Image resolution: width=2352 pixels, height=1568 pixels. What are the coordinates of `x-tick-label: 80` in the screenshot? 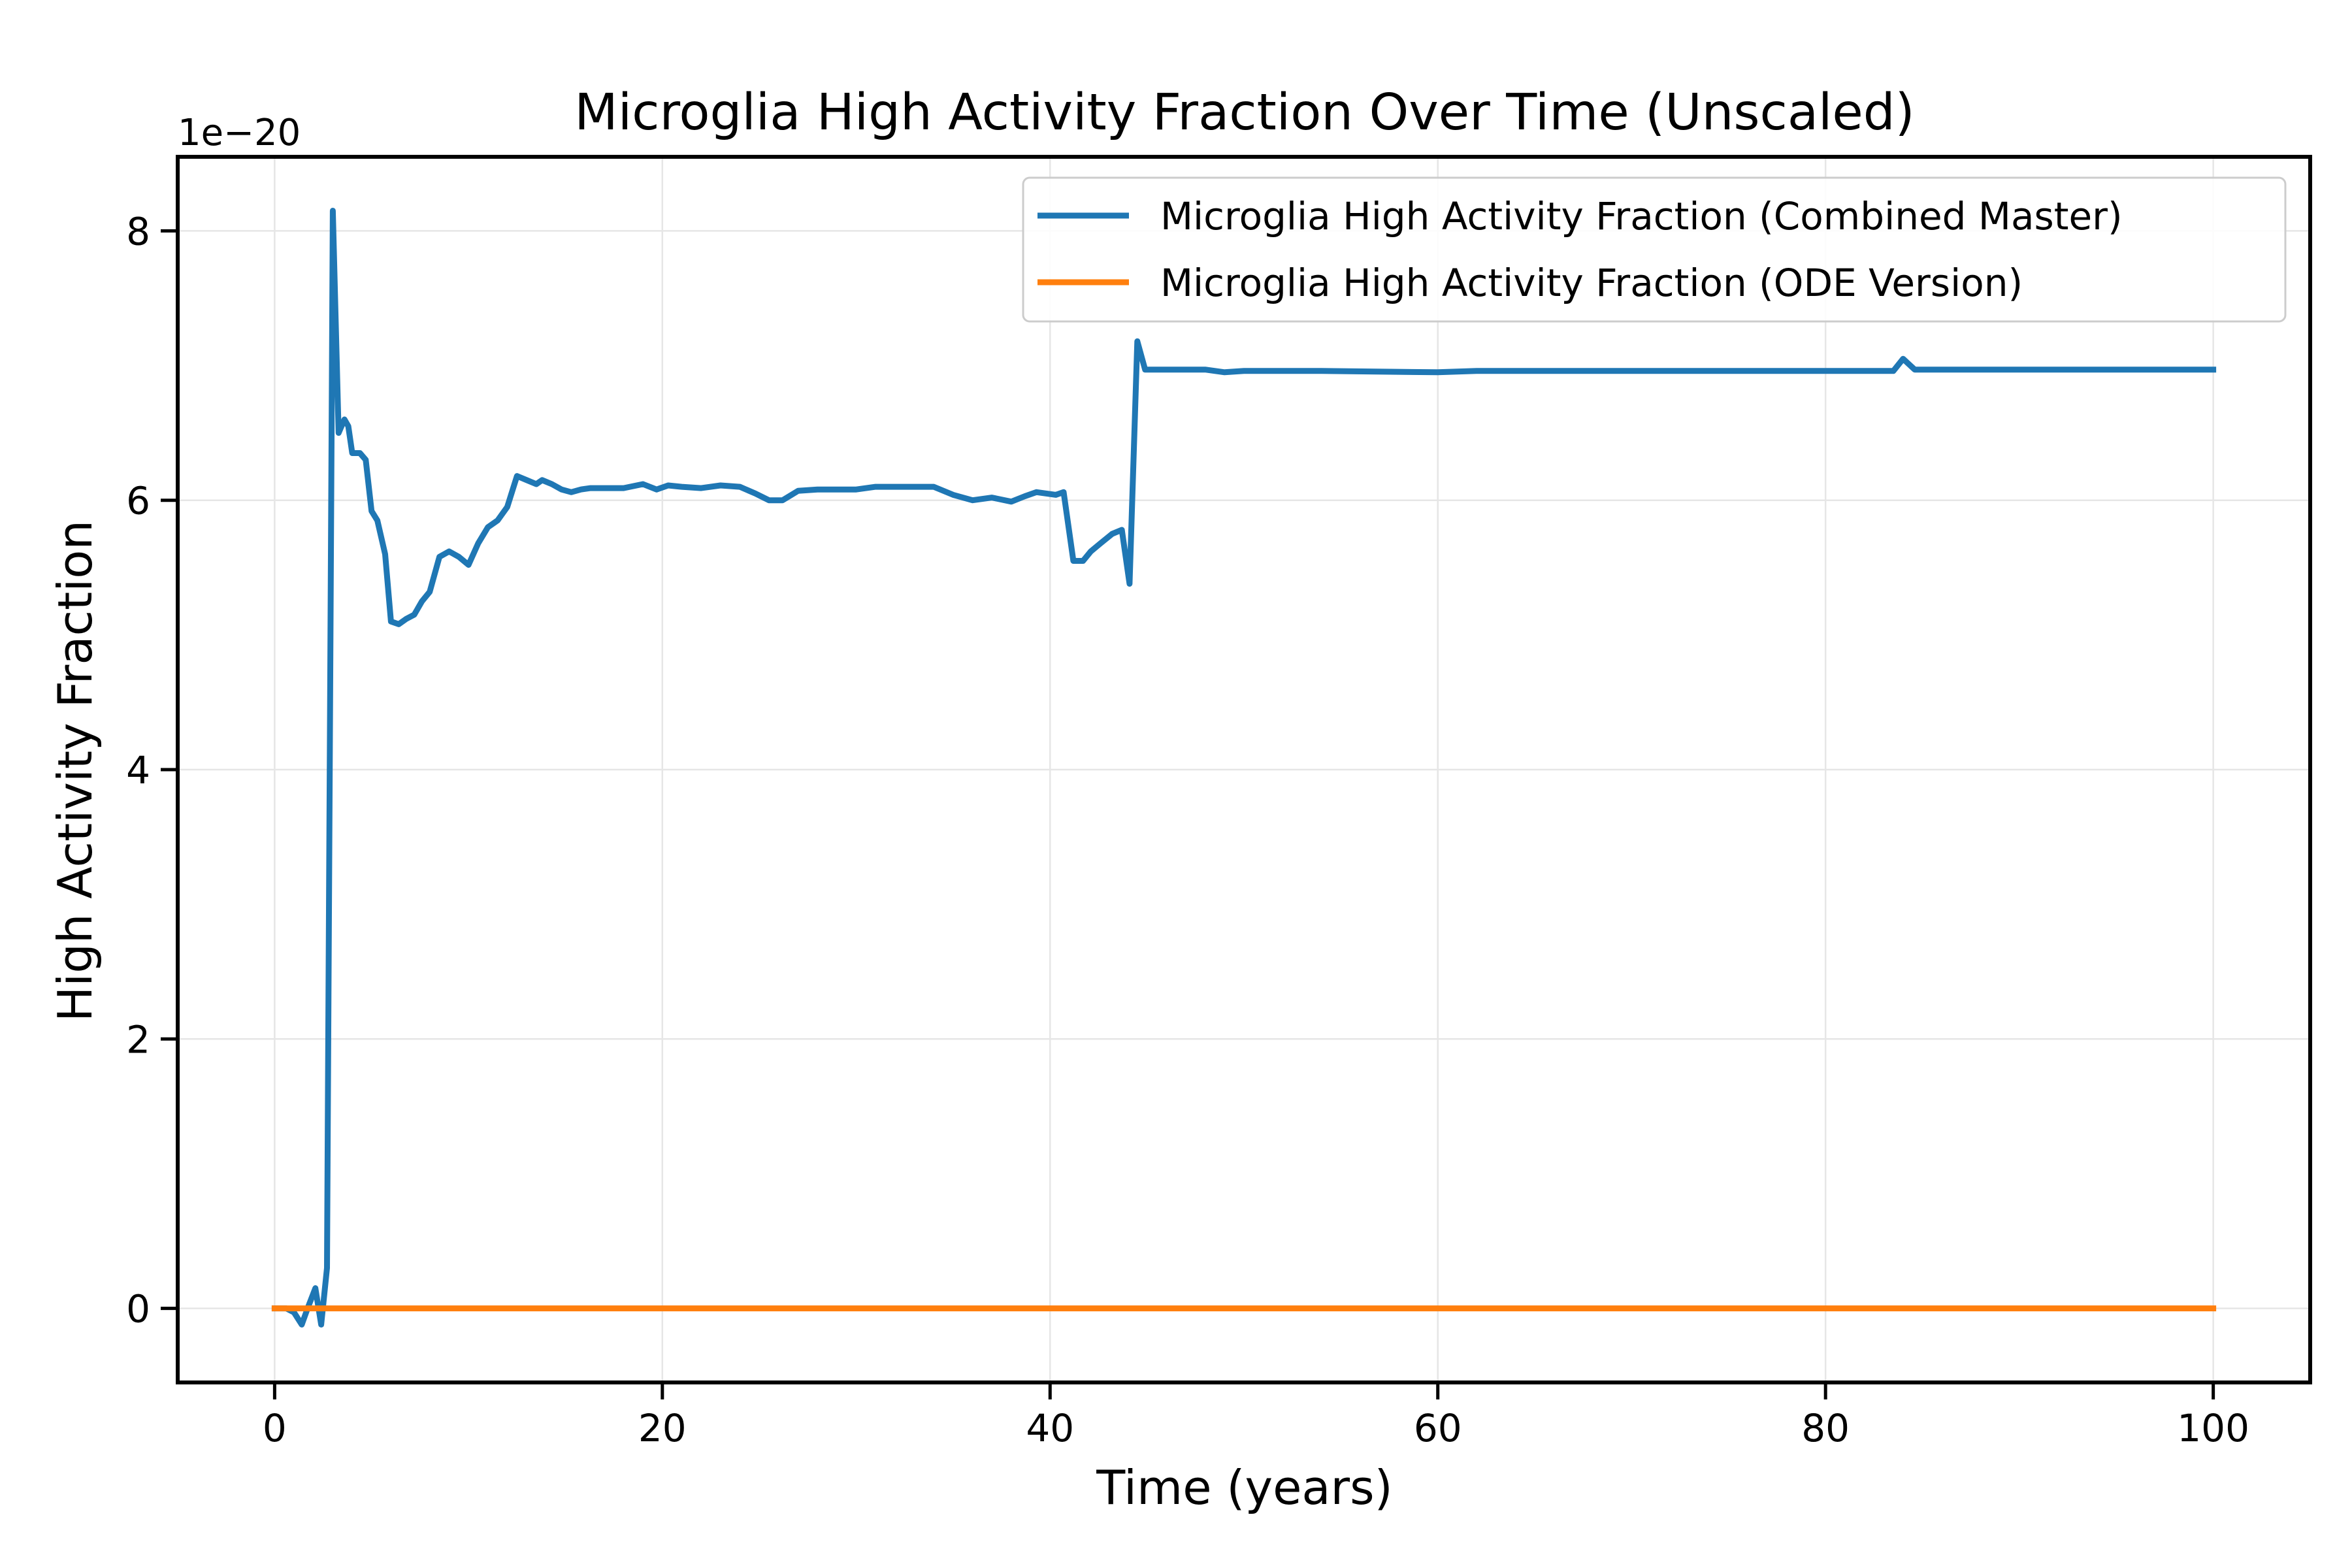 It's located at (1825, 1428).